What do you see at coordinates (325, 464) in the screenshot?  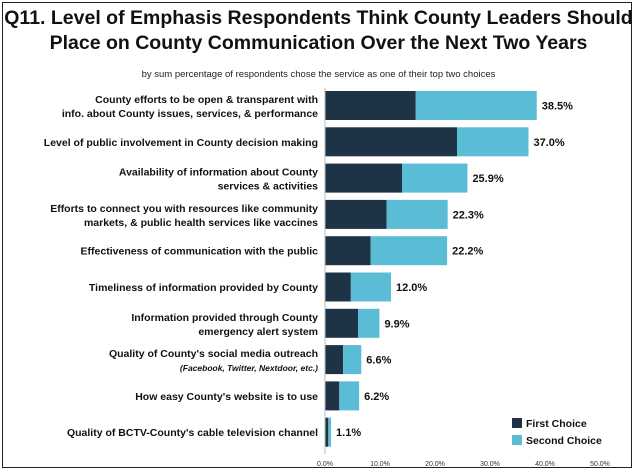 I see `x-tick-label: 0.0%` at bounding box center [325, 464].